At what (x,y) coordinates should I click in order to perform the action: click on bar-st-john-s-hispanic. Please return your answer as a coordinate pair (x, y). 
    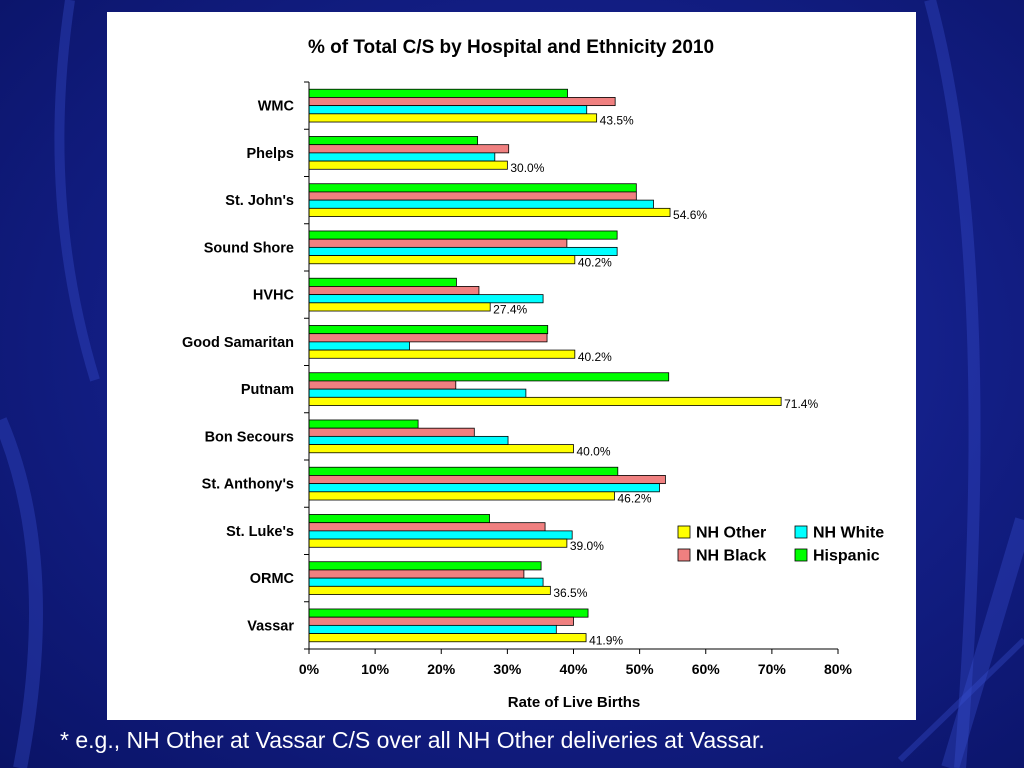
    Looking at the image, I should click on (472, 188).